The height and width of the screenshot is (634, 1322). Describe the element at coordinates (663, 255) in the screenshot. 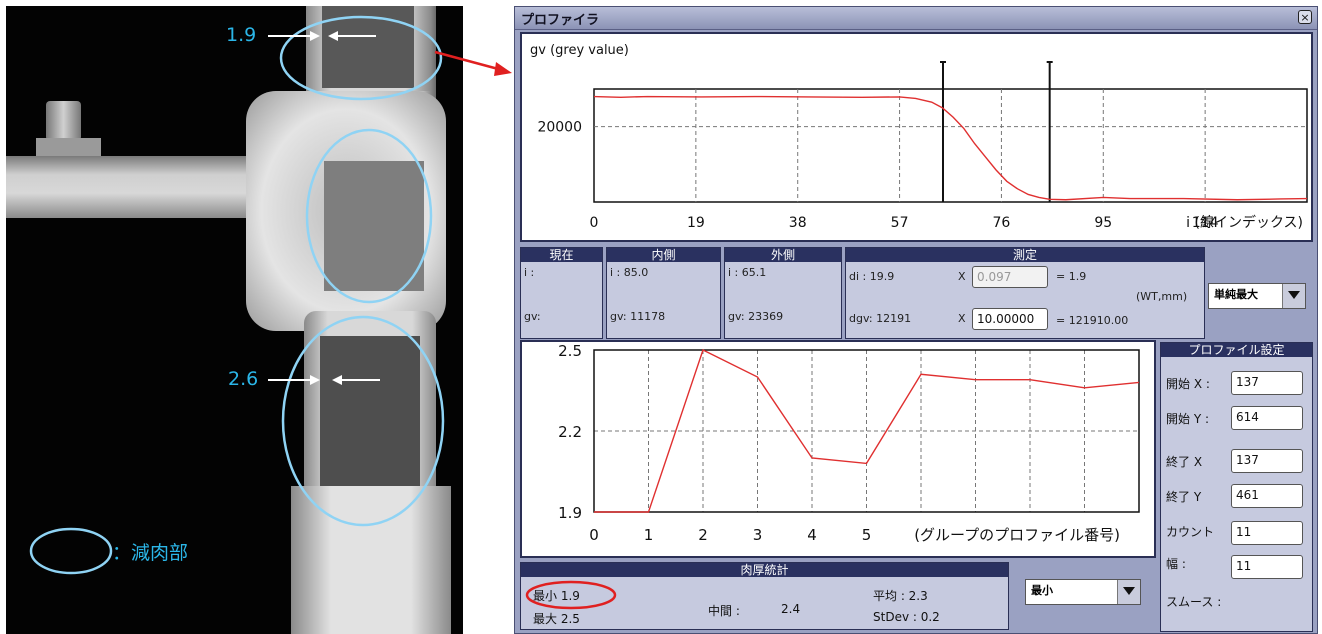

I see `inner-header: 内側` at that location.